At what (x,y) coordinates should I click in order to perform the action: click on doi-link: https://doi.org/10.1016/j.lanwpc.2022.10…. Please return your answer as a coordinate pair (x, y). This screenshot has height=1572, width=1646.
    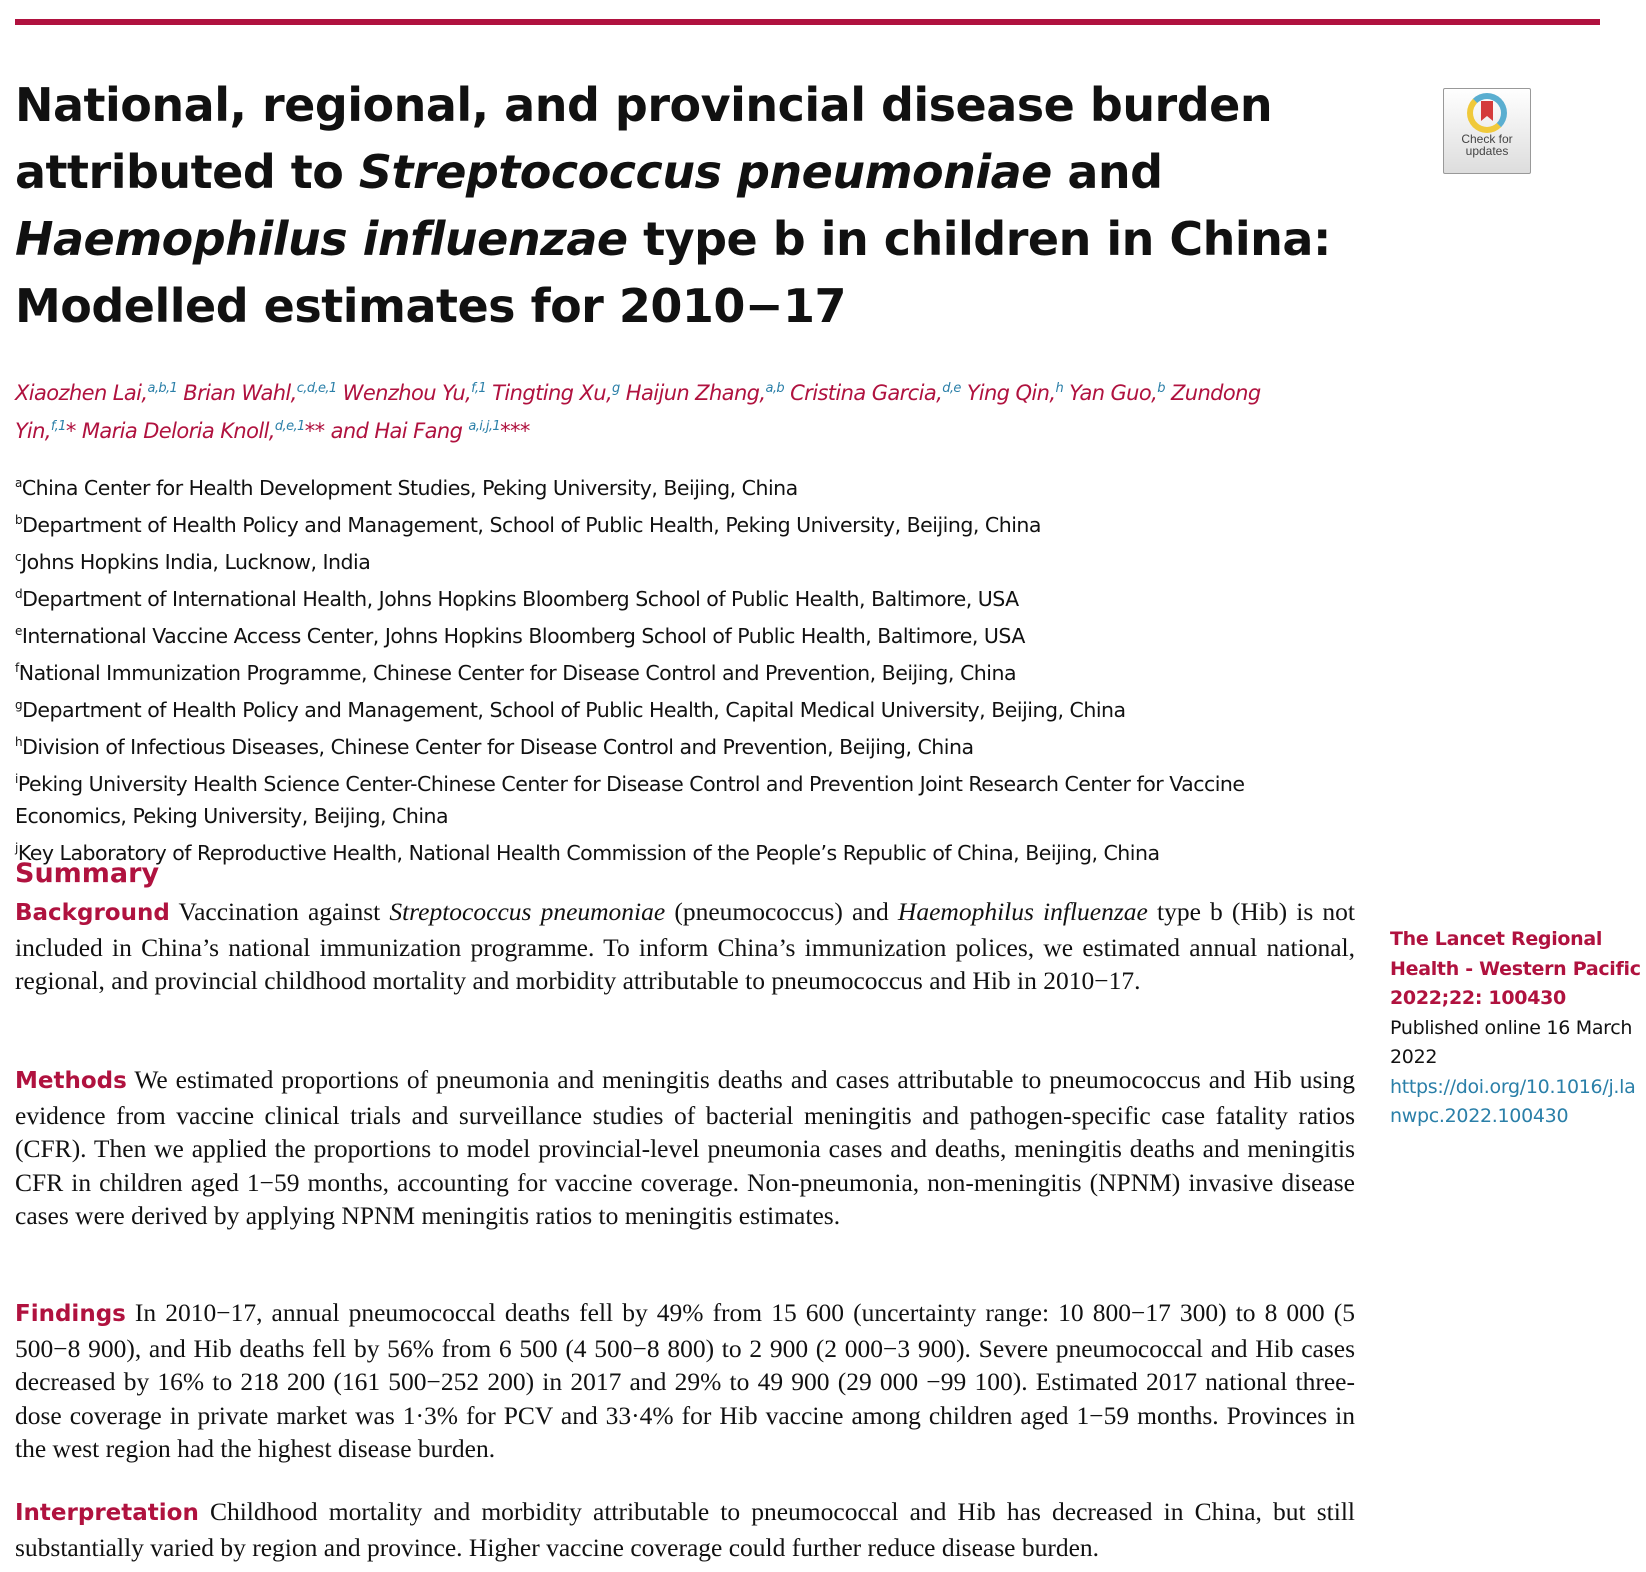
    Looking at the image, I should click on (1513, 1101).